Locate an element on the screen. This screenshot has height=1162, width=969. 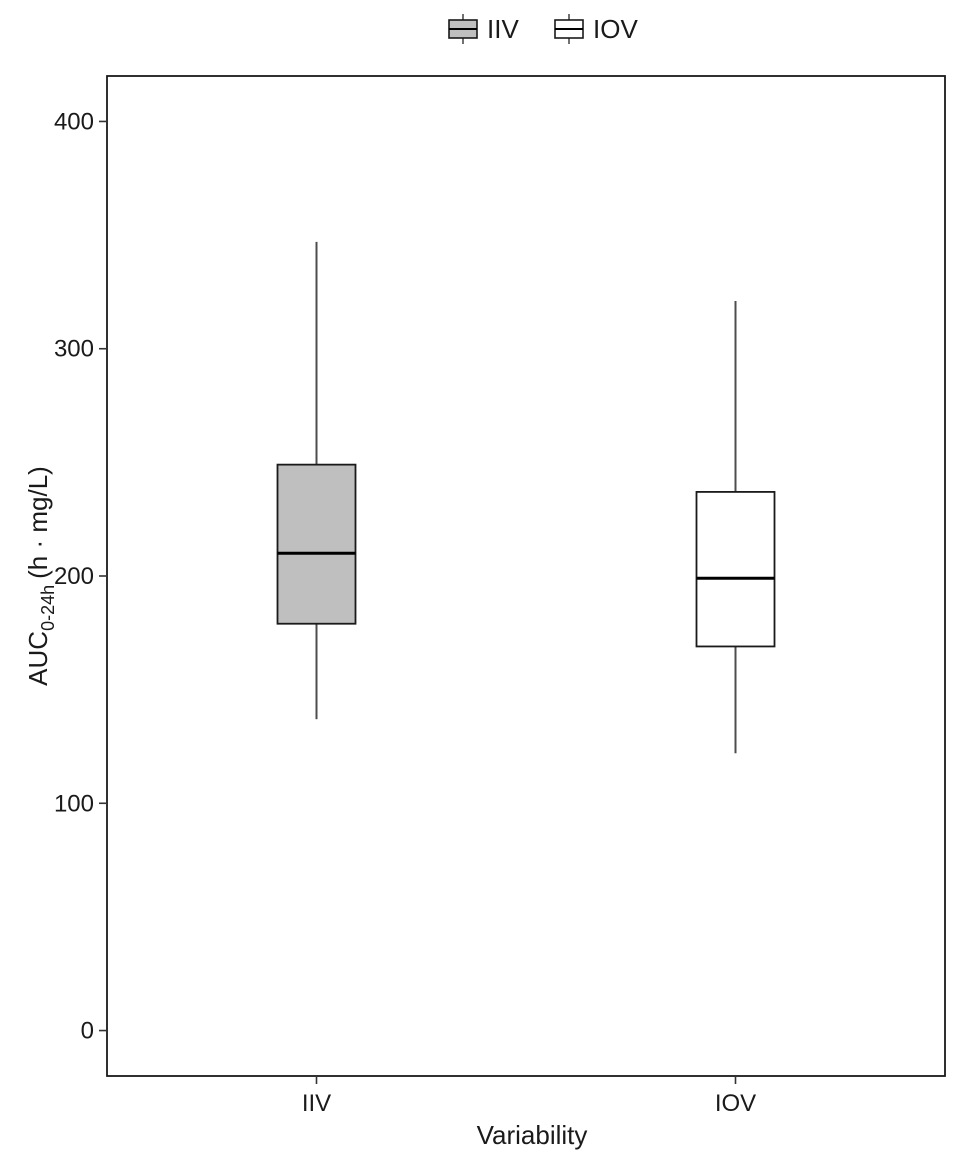
y-tick-label: 0 is located at coordinates (87, 1031).